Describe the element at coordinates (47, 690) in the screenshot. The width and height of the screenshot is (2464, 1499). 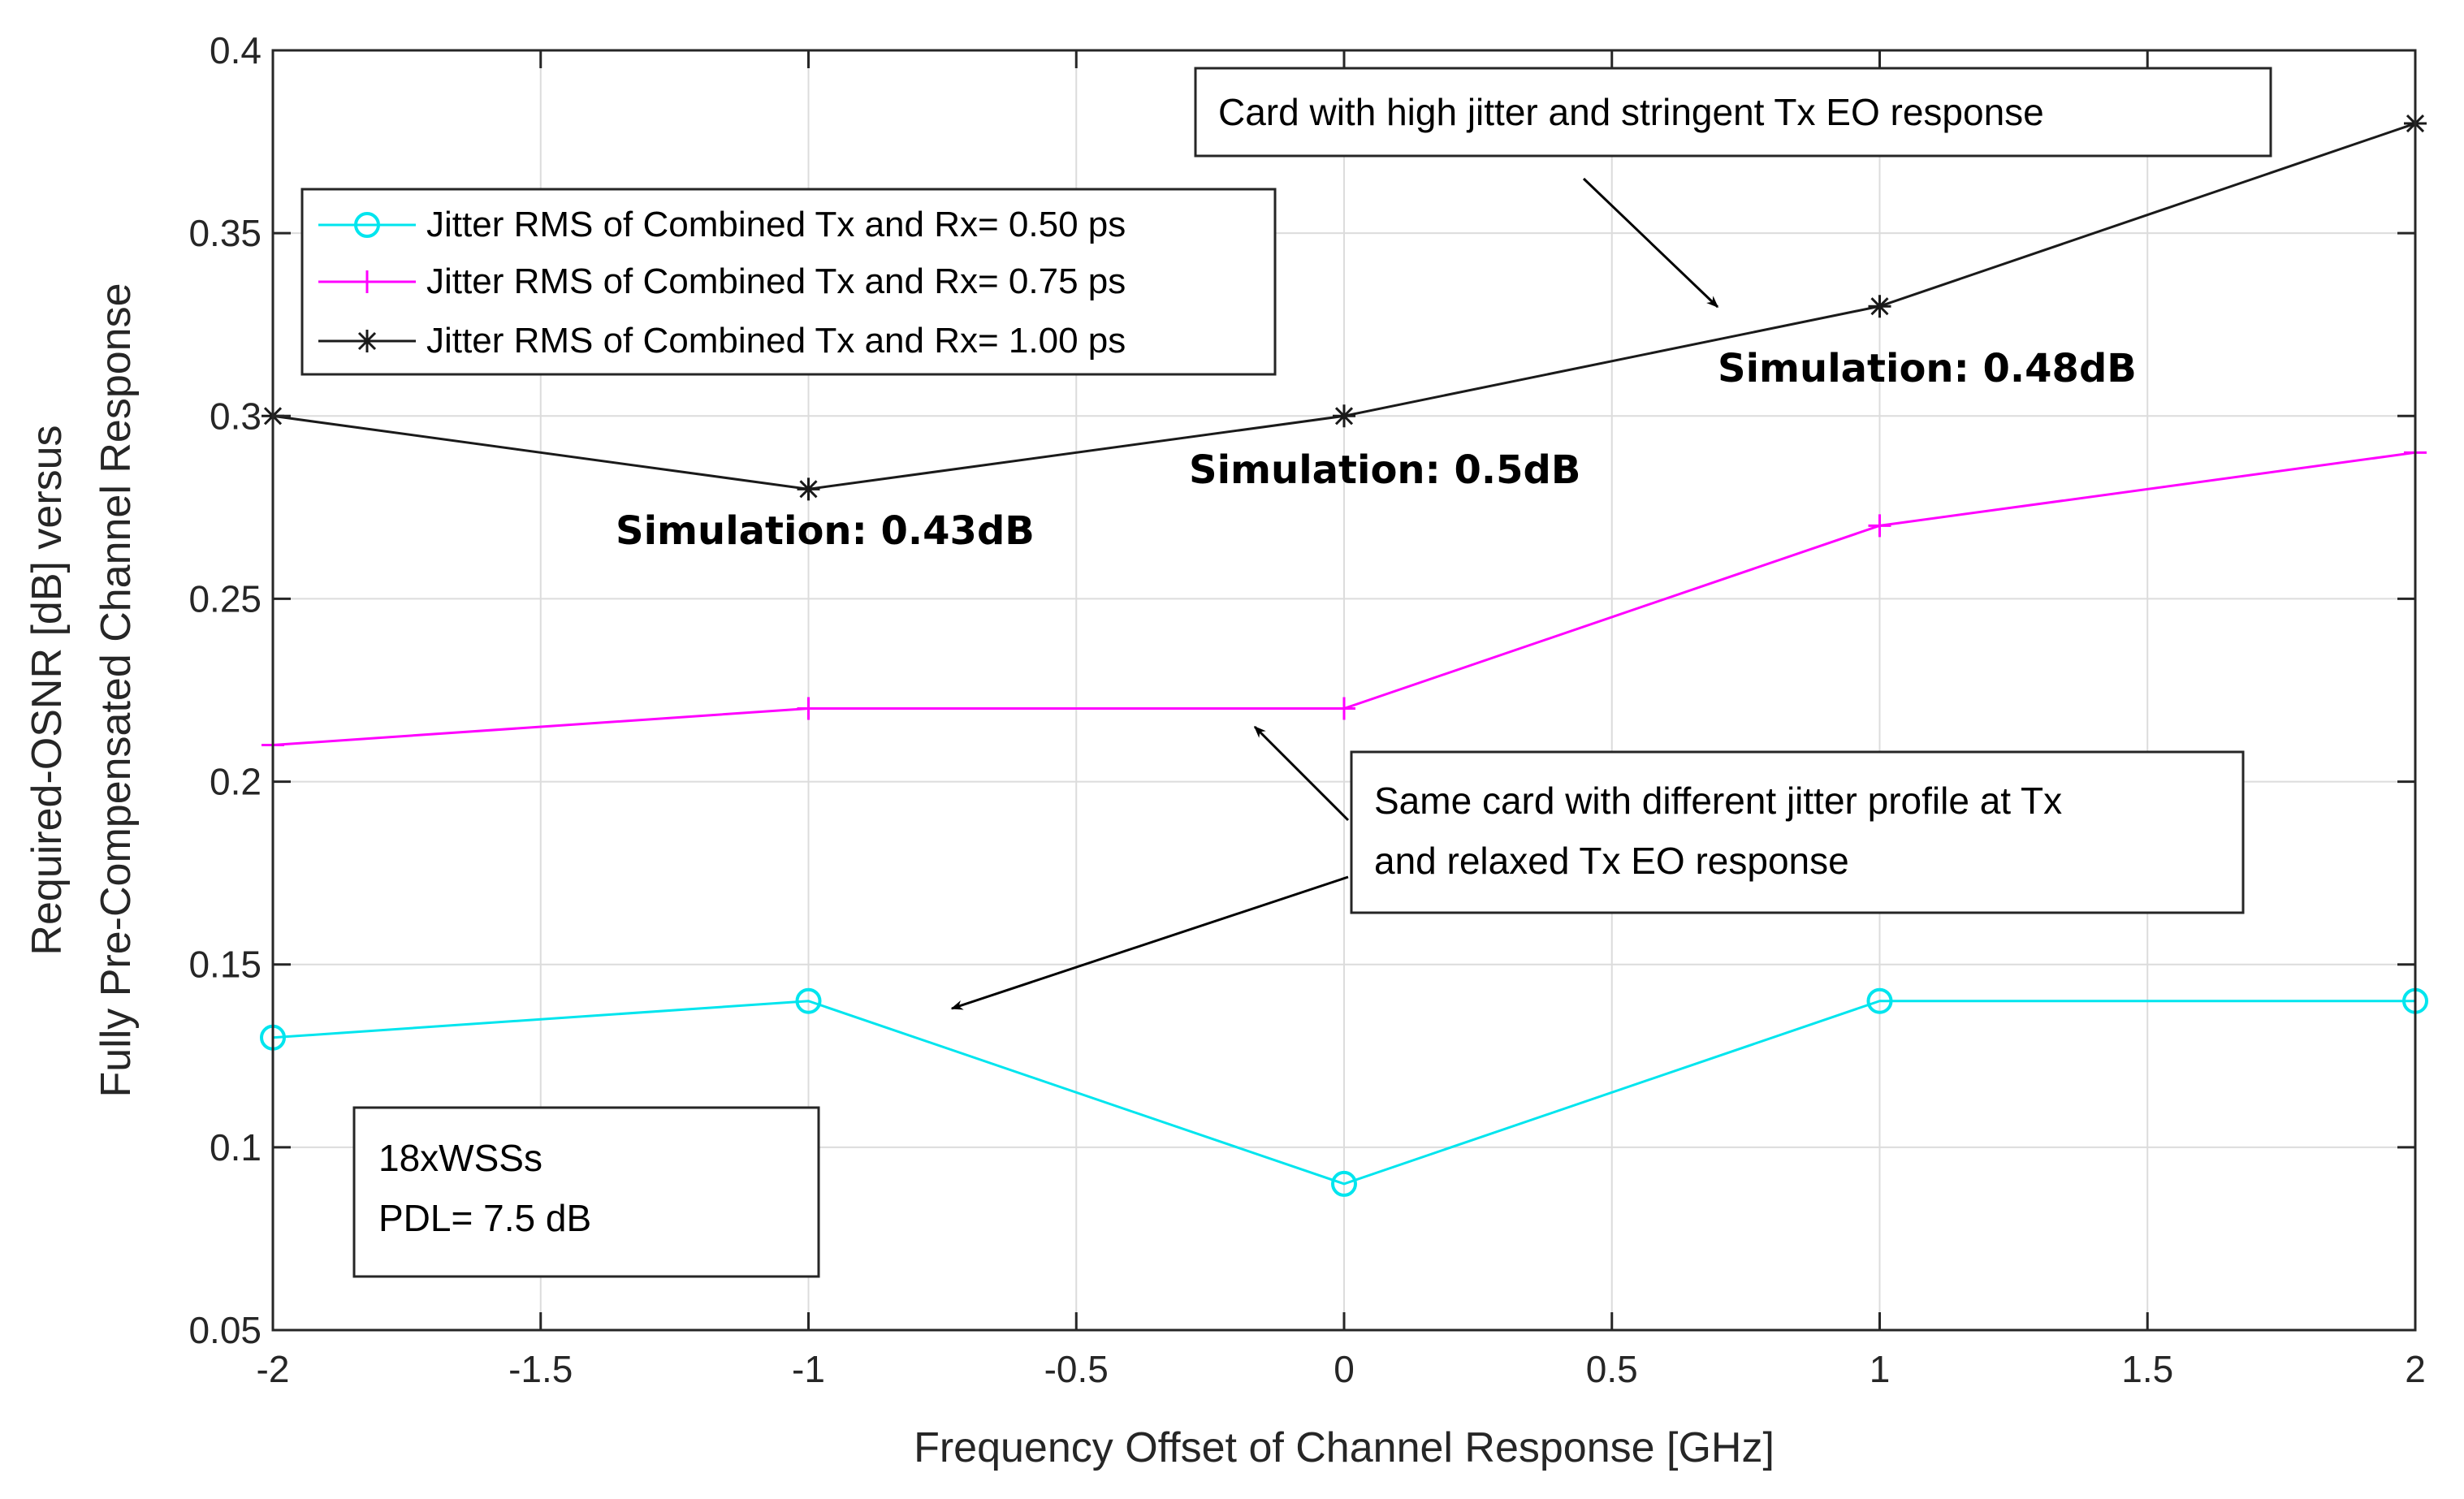
I see `y-axis-label-line1: Required-OSNR [dB] versus` at that location.